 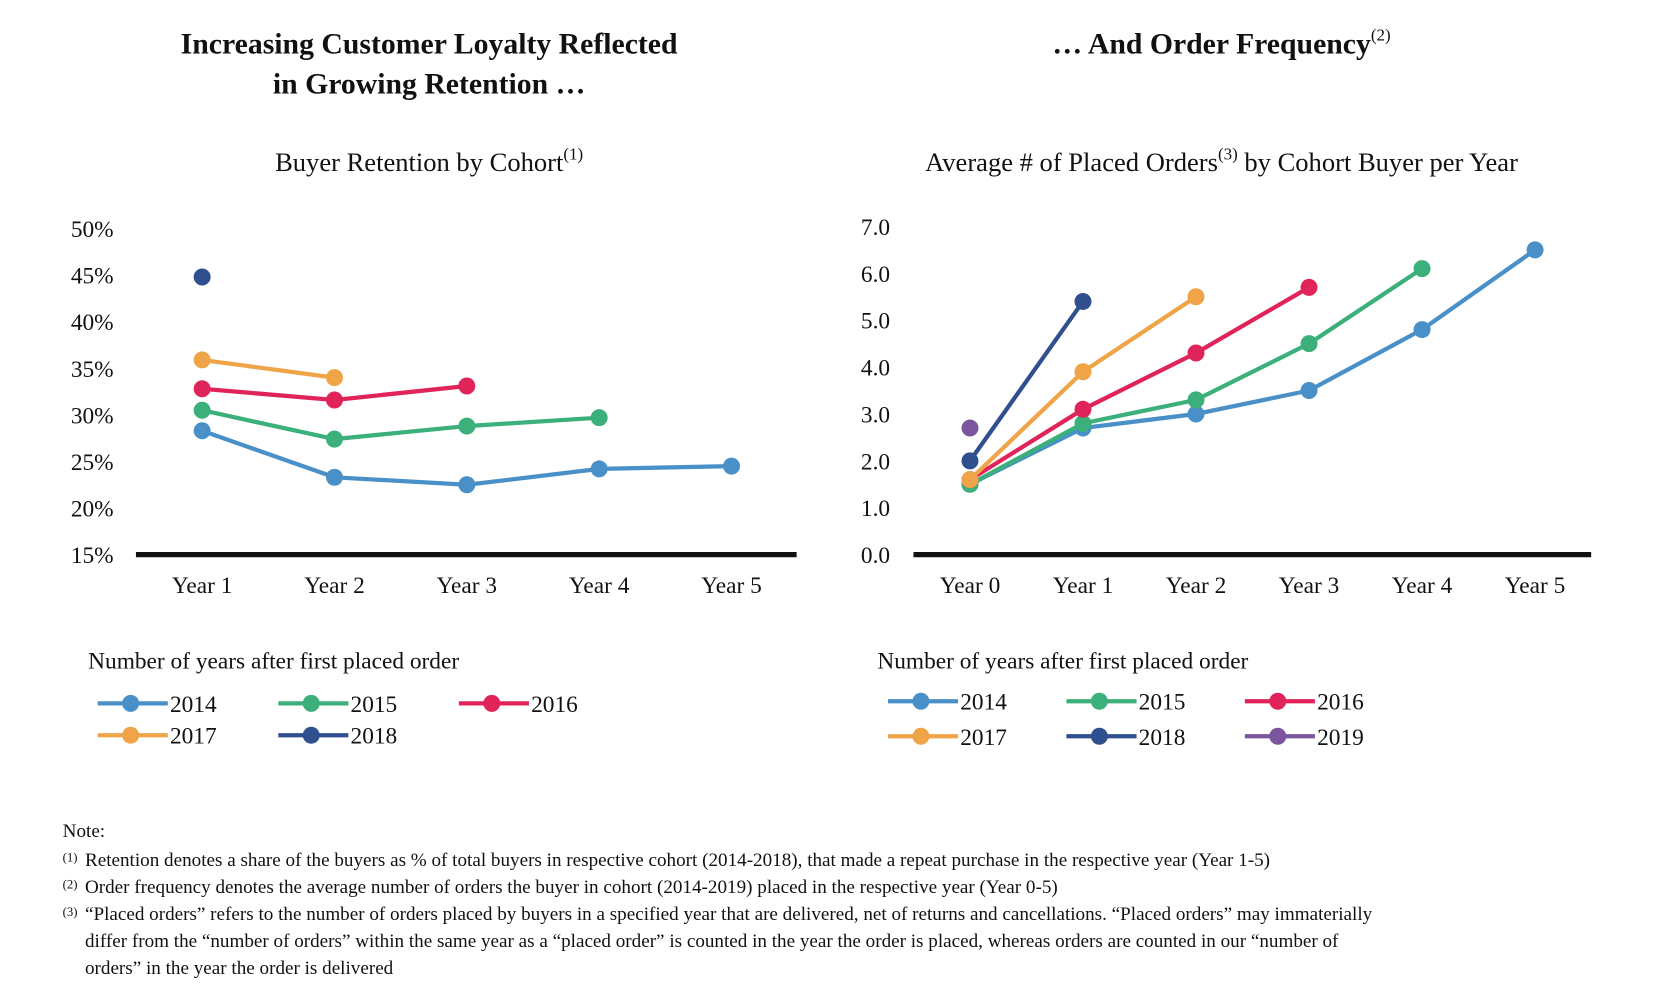 What do you see at coordinates (970, 586) in the screenshot?
I see `x-tick-label: Year 0` at bounding box center [970, 586].